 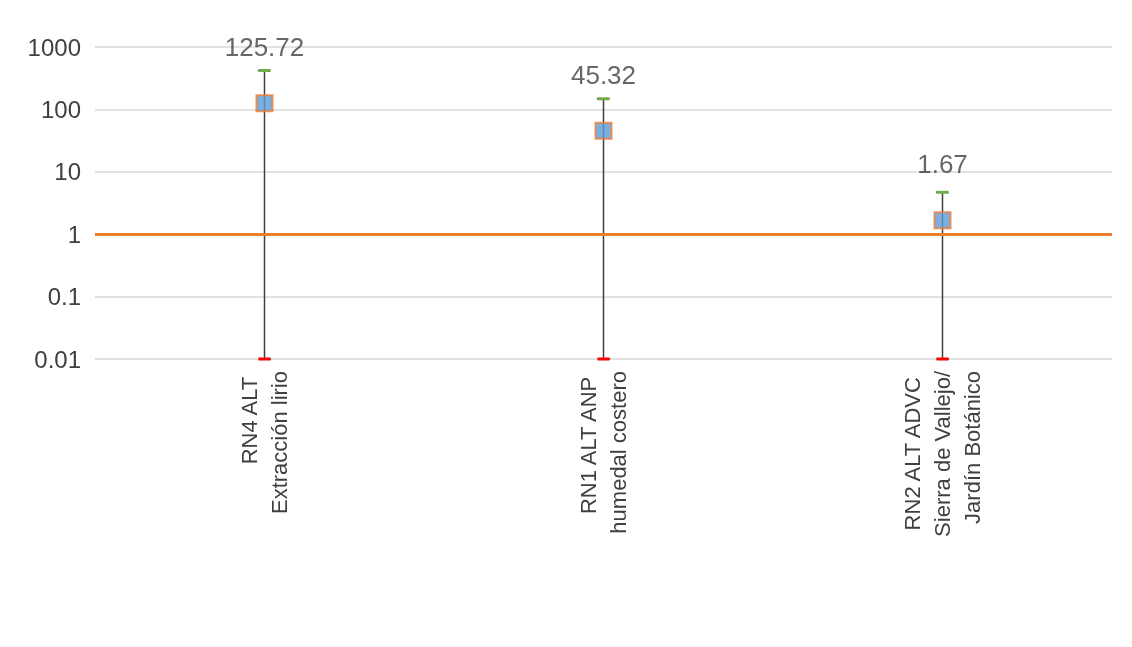 I want to click on y-tick-label: 0.01, so click(x=57, y=359).